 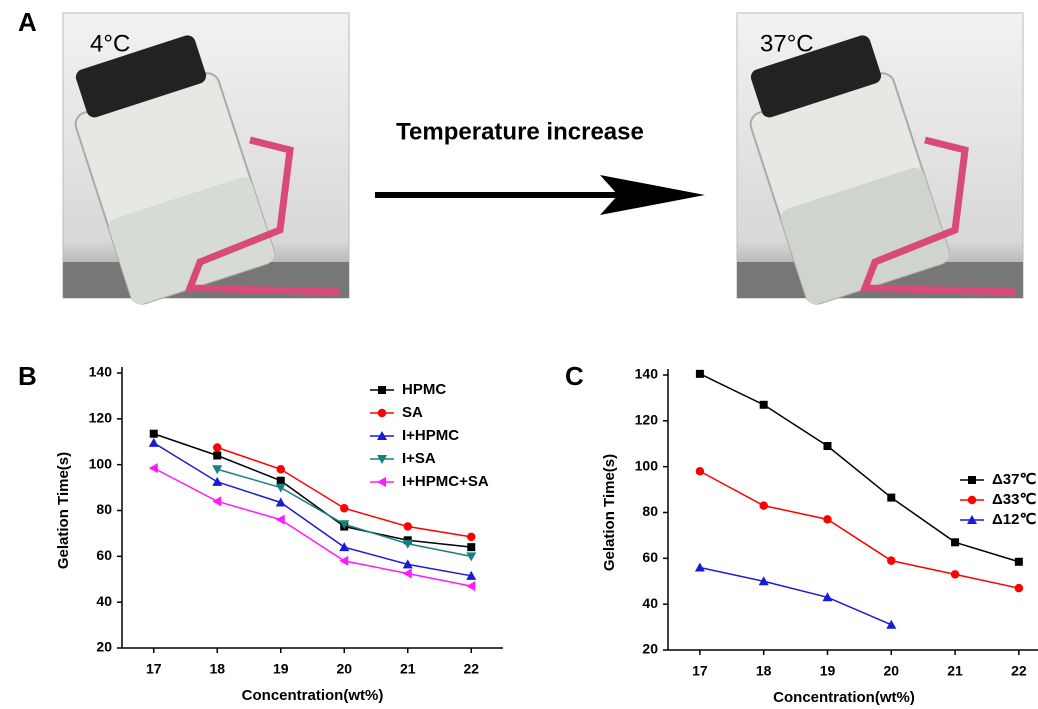 What do you see at coordinates (574, 376) in the screenshot?
I see `panel-label: C` at bounding box center [574, 376].